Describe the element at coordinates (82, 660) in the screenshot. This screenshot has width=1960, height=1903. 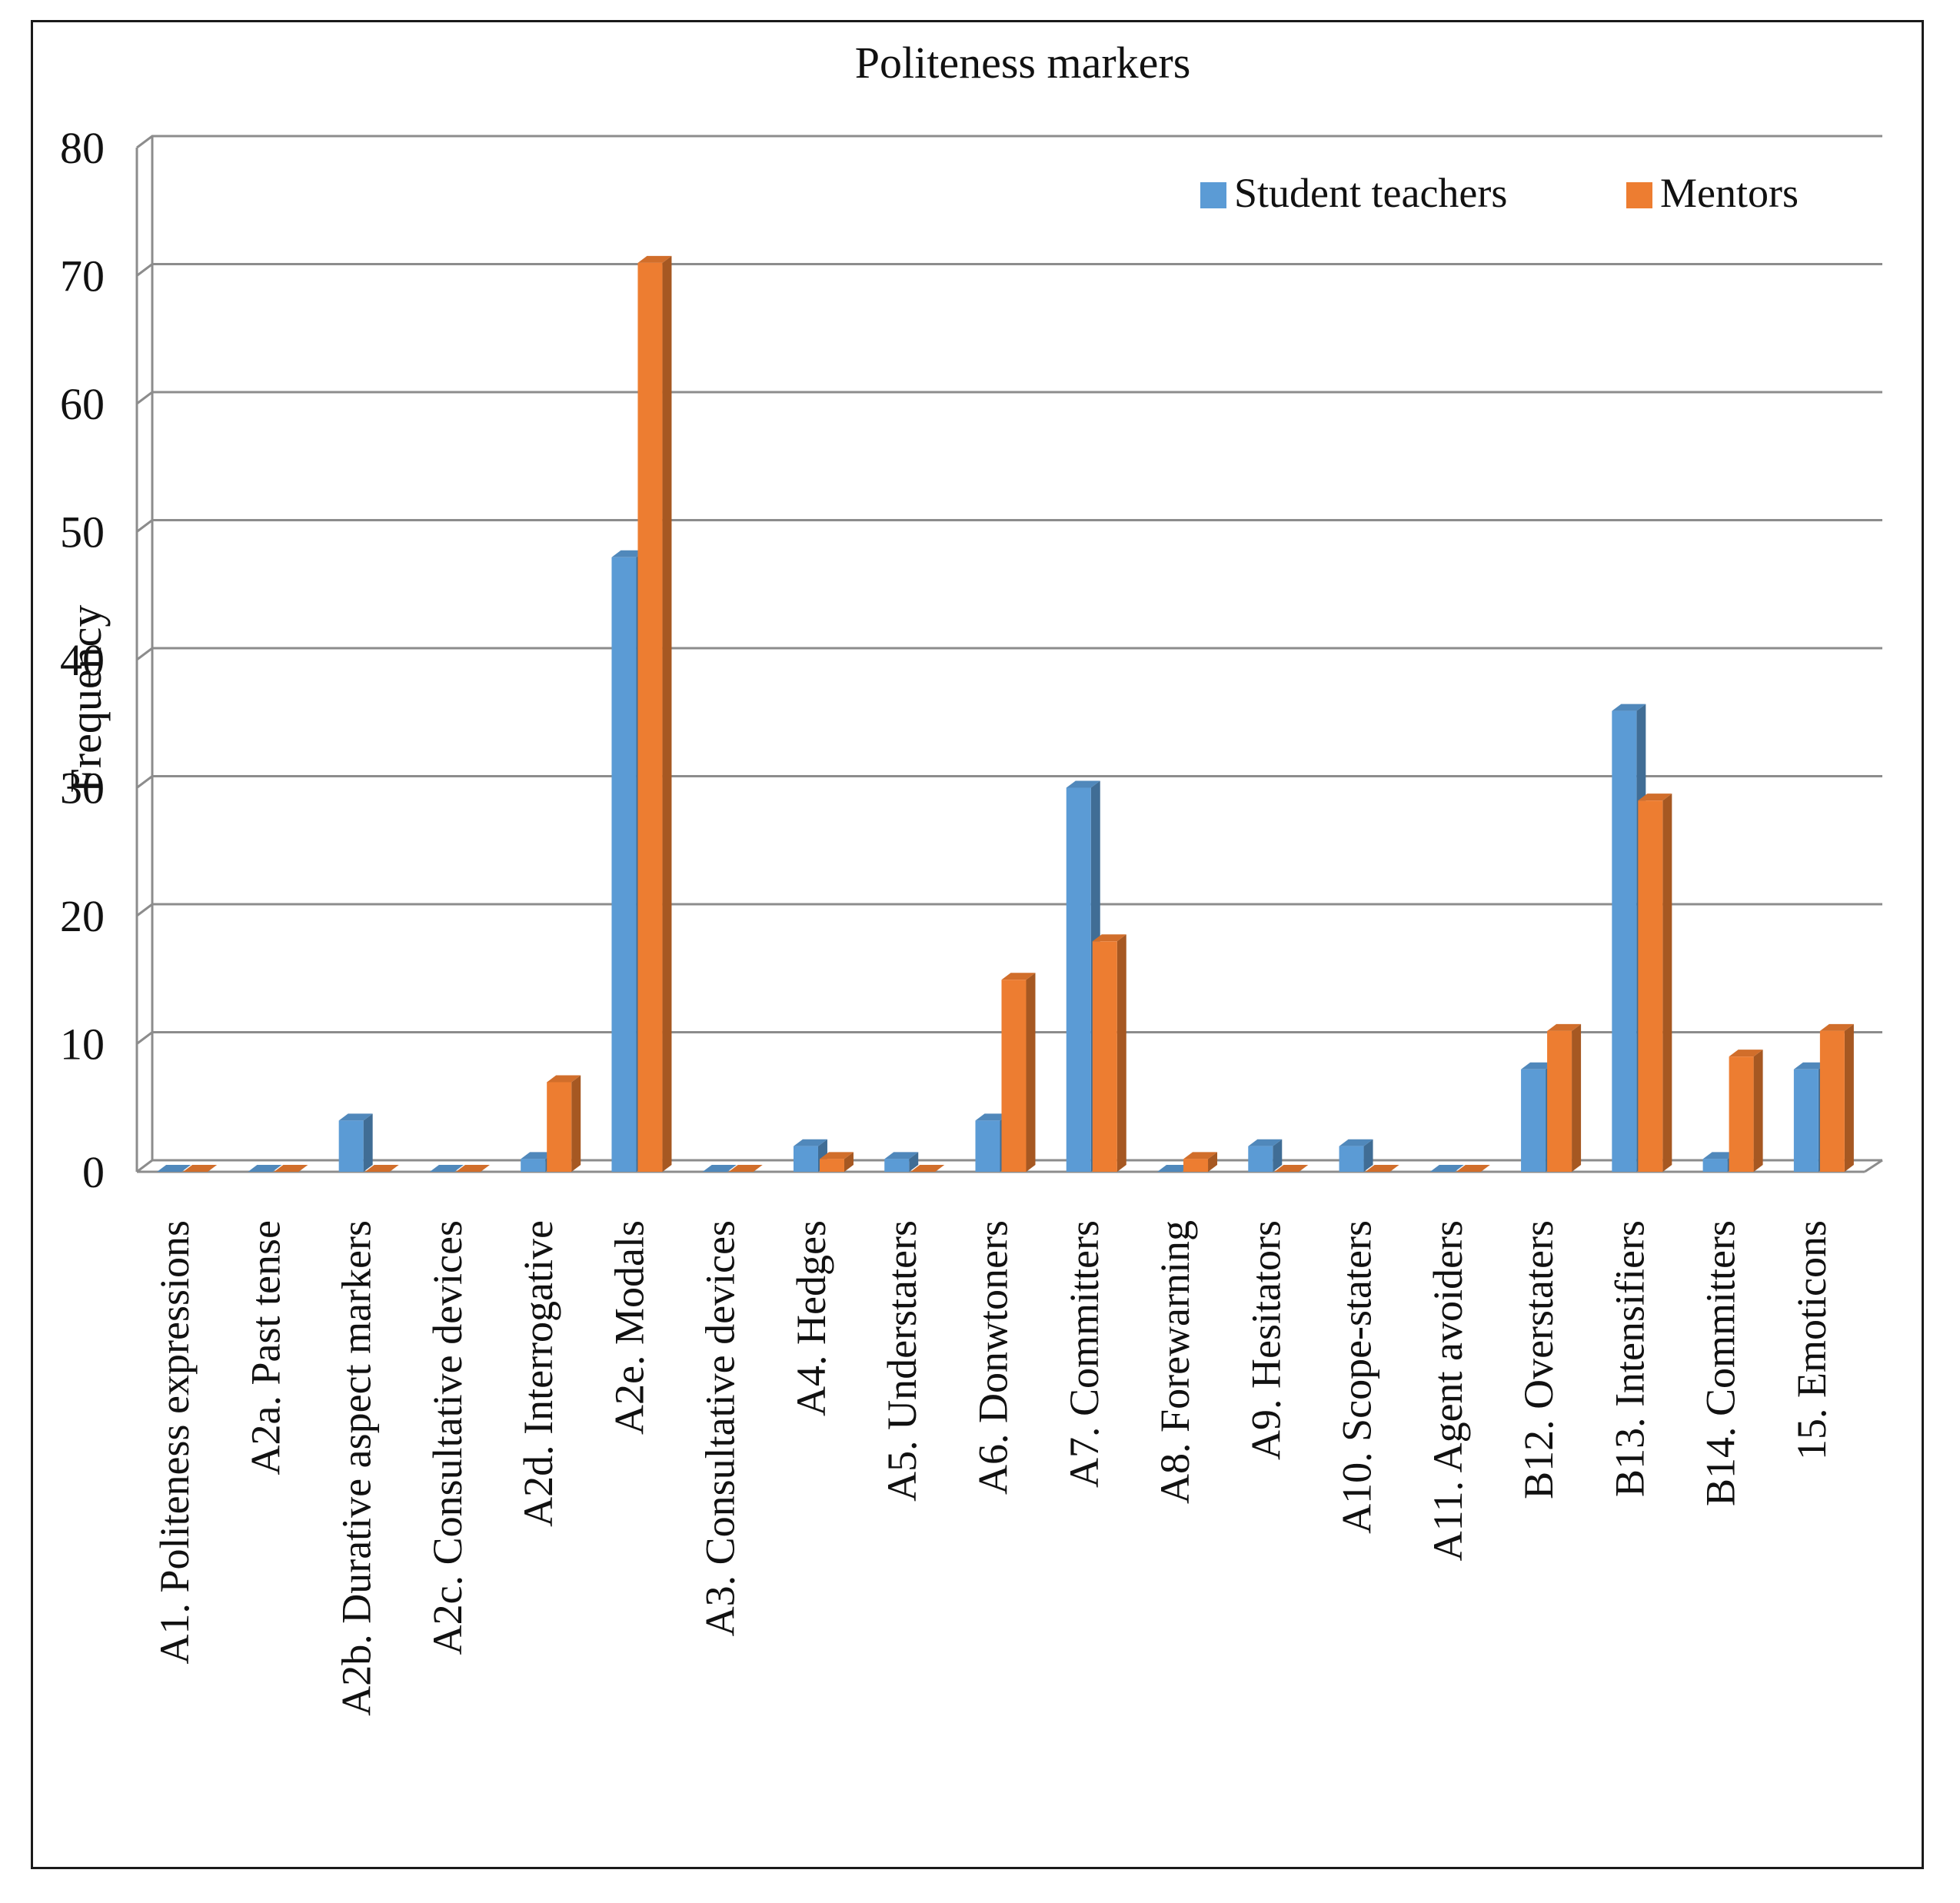
I see `y-tick-label: 40` at that location.